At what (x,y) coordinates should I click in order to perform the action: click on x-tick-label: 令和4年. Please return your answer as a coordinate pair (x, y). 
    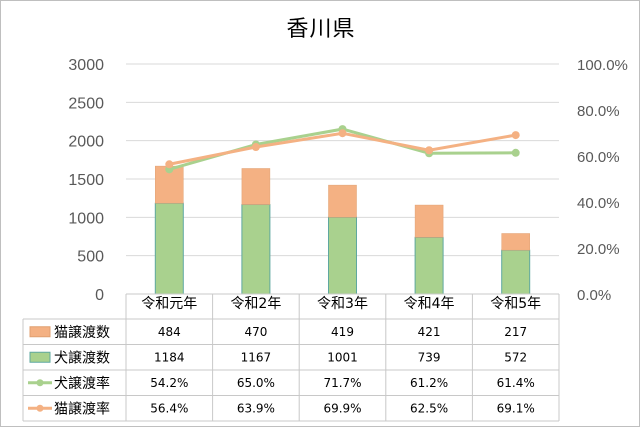
    Looking at the image, I should click on (429, 304).